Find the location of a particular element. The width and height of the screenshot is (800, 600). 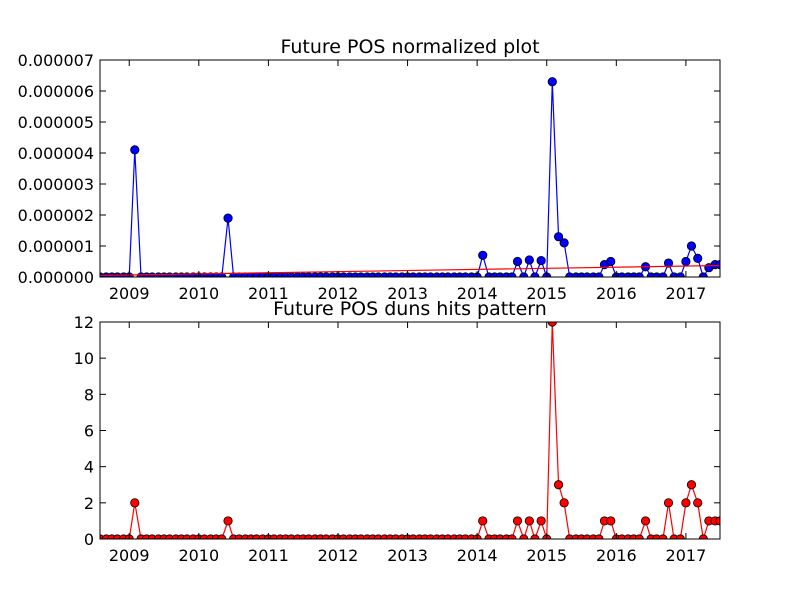

top-x-tick-label: 2011 is located at coordinates (268, 293).